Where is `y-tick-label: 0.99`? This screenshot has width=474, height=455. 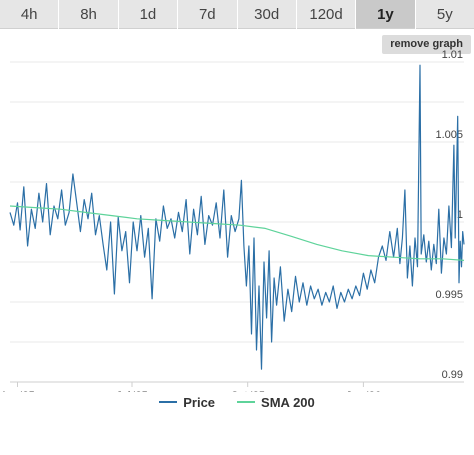
y-tick-label: 0.99 is located at coordinates (452, 375).